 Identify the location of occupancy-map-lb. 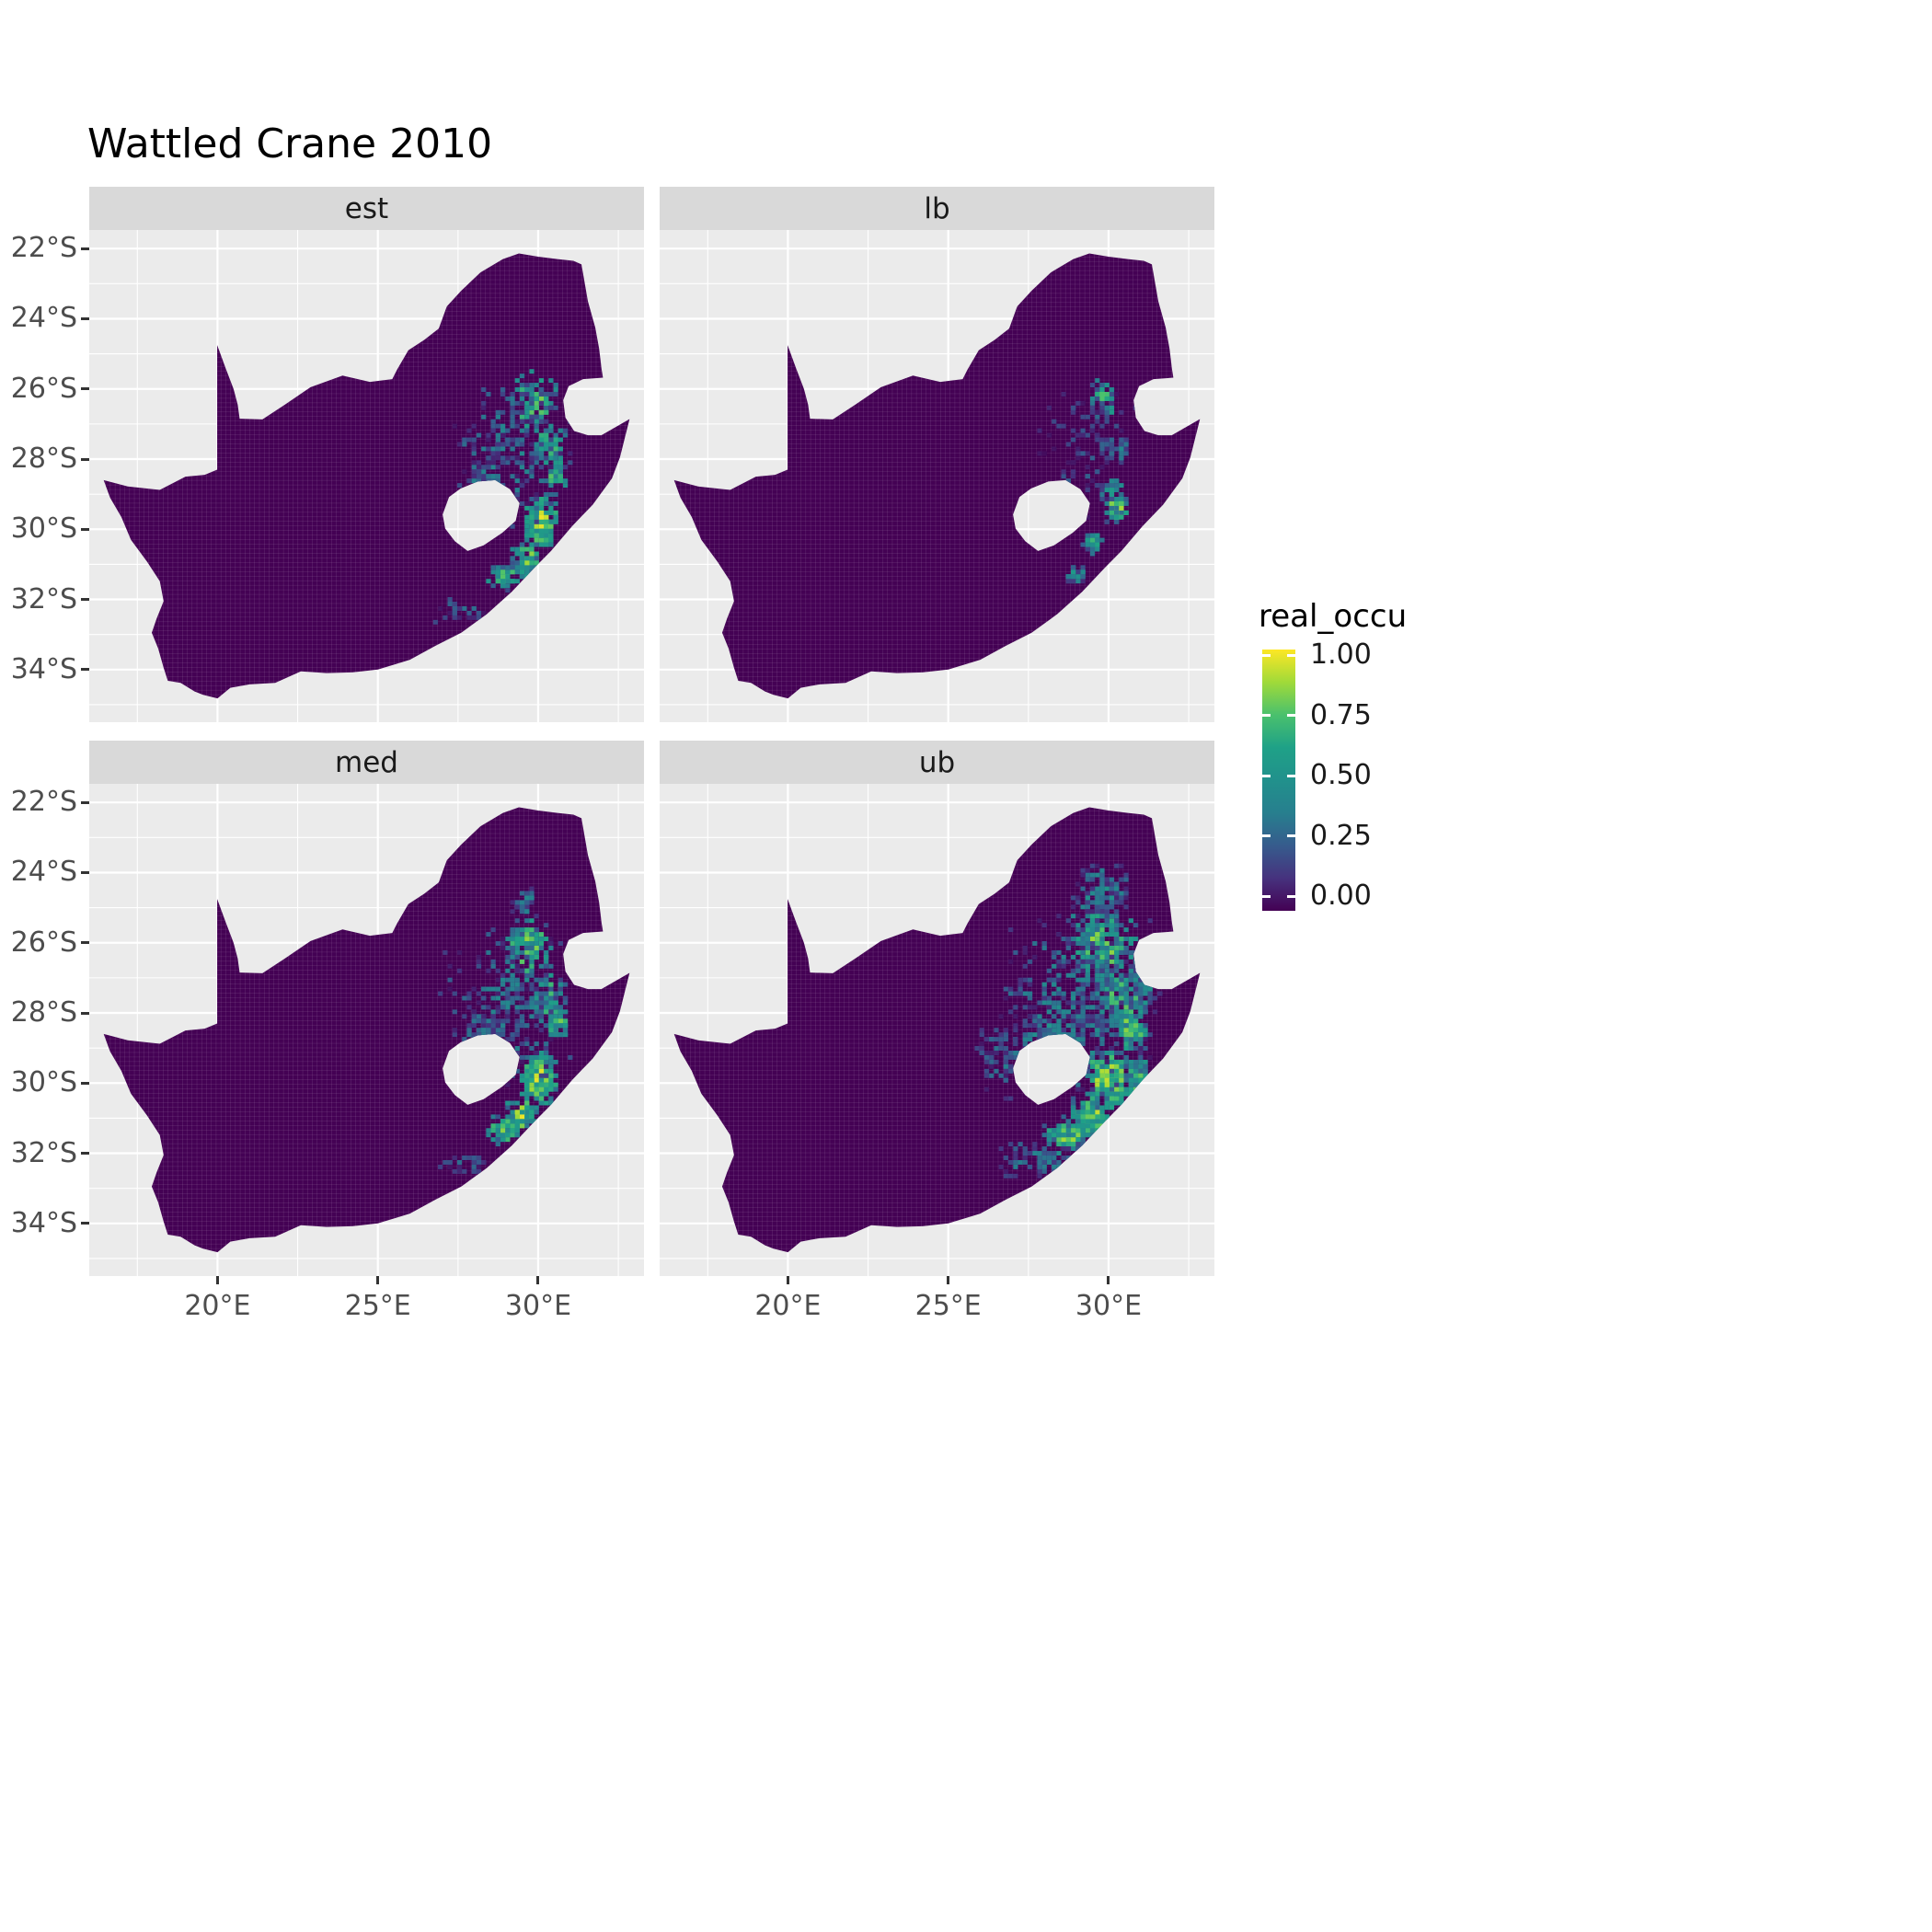
(937, 476).